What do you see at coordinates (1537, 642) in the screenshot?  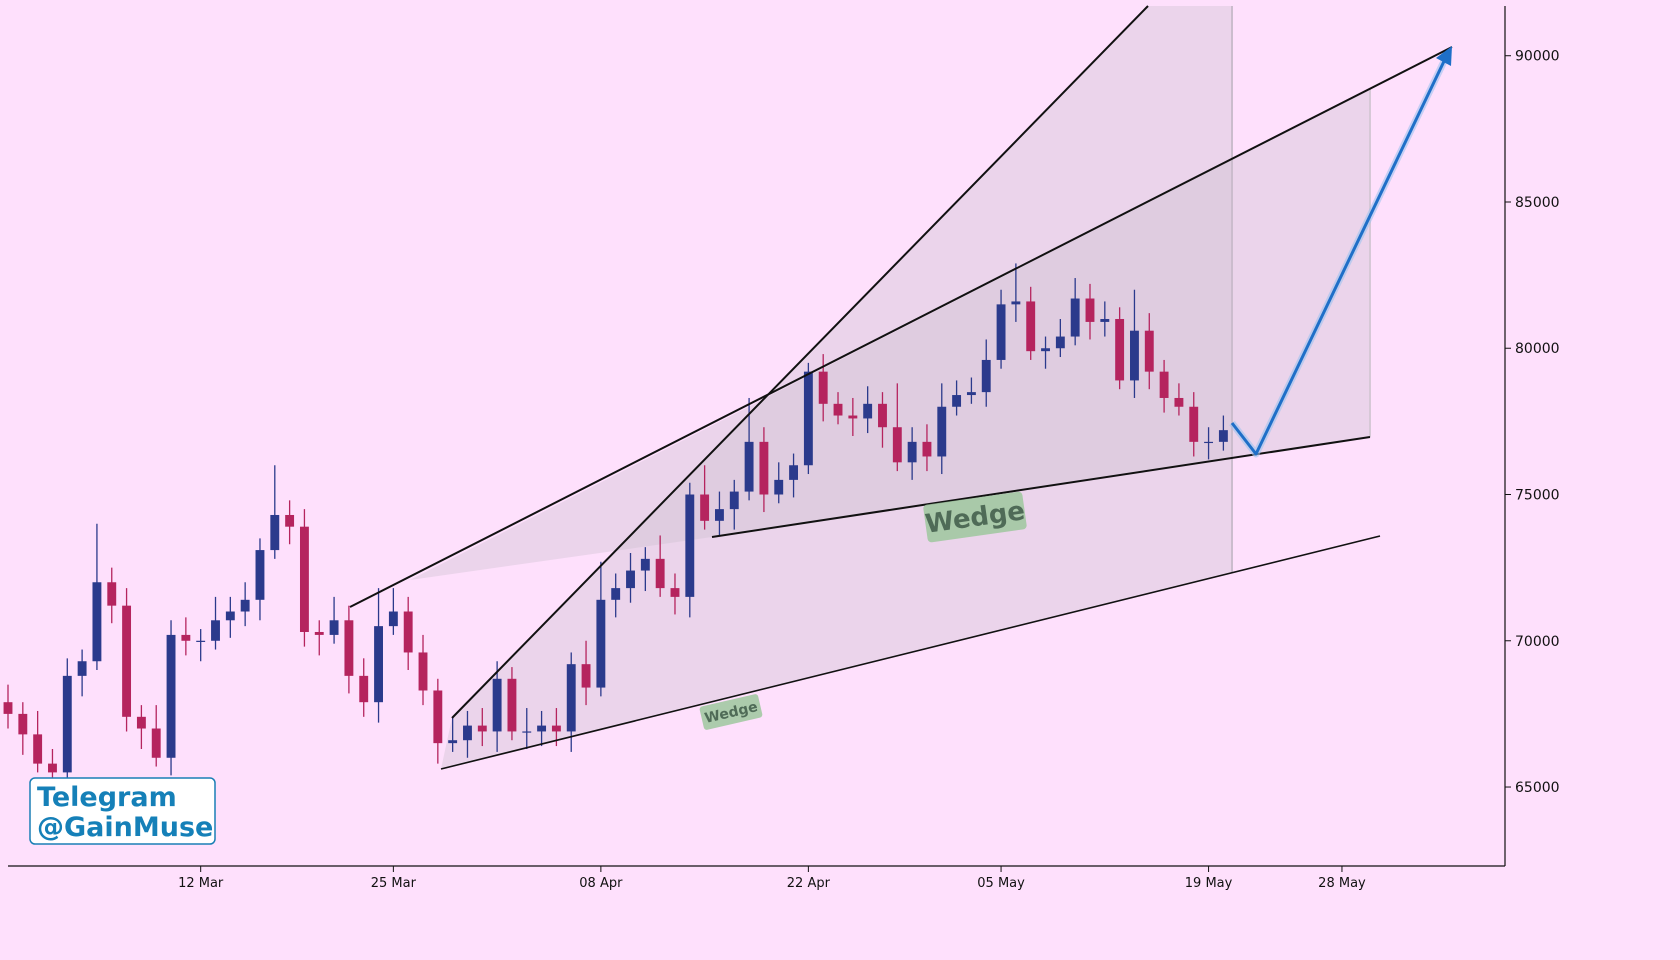 I see `y-tick-label: 70000` at bounding box center [1537, 642].